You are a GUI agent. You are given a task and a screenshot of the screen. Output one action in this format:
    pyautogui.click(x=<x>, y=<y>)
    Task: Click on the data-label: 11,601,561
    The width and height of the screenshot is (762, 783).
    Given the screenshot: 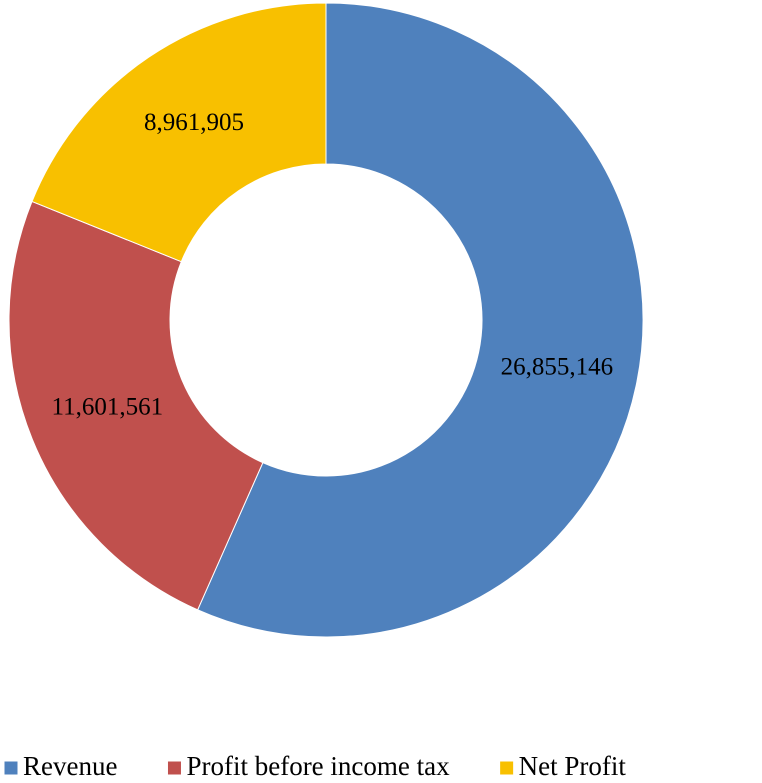 What is the action you would take?
    pyautogui.click(x=108, y=406)
    